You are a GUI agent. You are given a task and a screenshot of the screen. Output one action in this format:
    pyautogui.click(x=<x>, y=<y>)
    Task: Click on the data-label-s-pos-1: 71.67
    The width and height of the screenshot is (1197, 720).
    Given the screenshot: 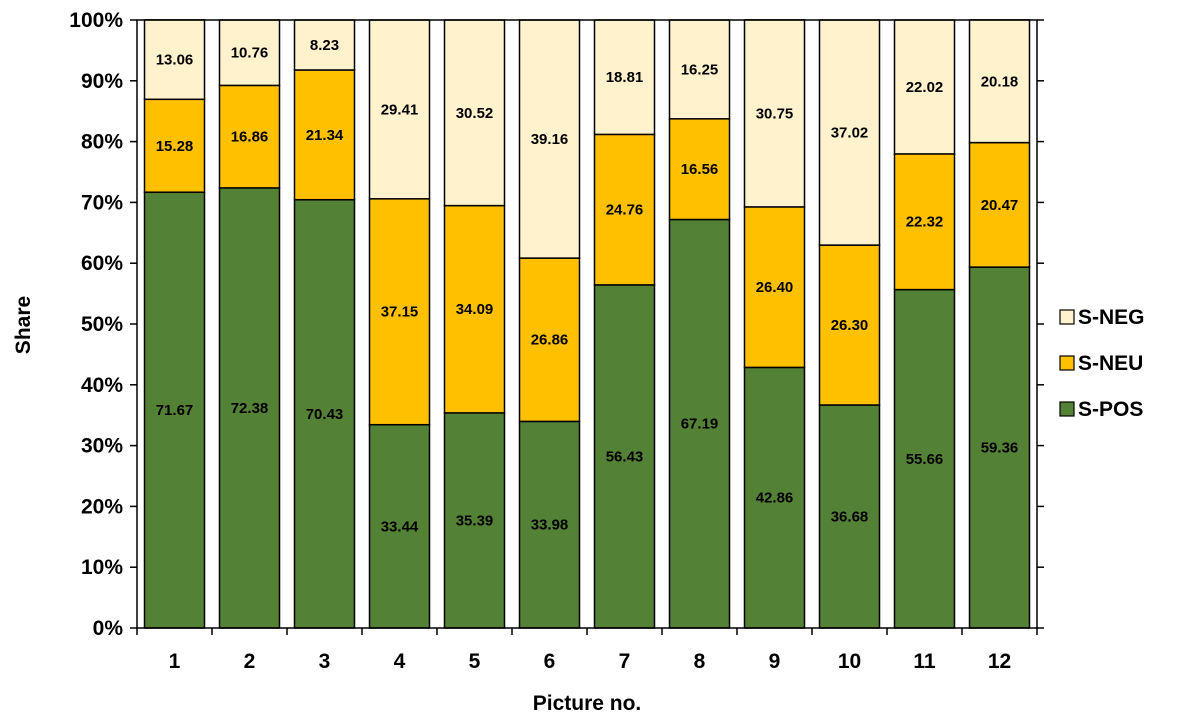 What is the action you would take?
    pyautogui.click(x=175, y=410)
    